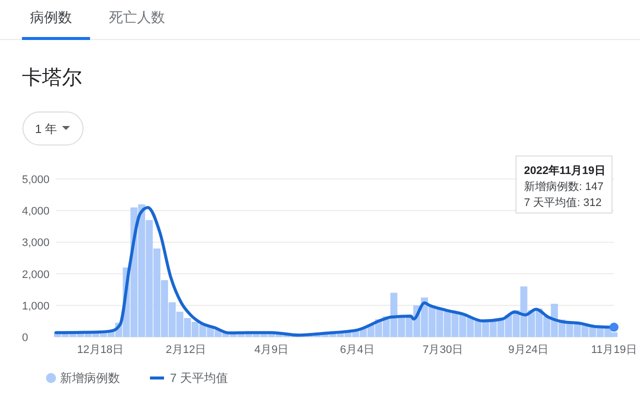 This screenshot has height=396, width=640. I want to click on text: 死亡人数, so click(137, 17).